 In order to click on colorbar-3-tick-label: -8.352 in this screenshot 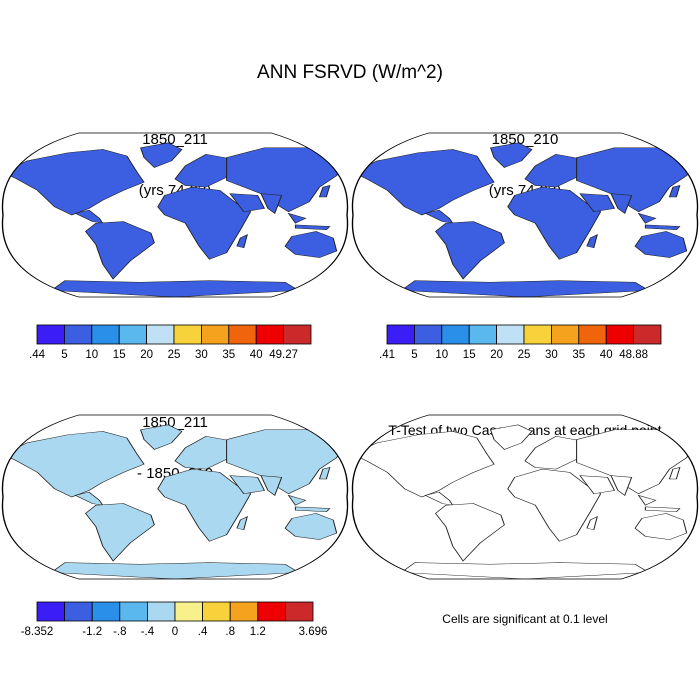, I will do `click(37, 632)`.